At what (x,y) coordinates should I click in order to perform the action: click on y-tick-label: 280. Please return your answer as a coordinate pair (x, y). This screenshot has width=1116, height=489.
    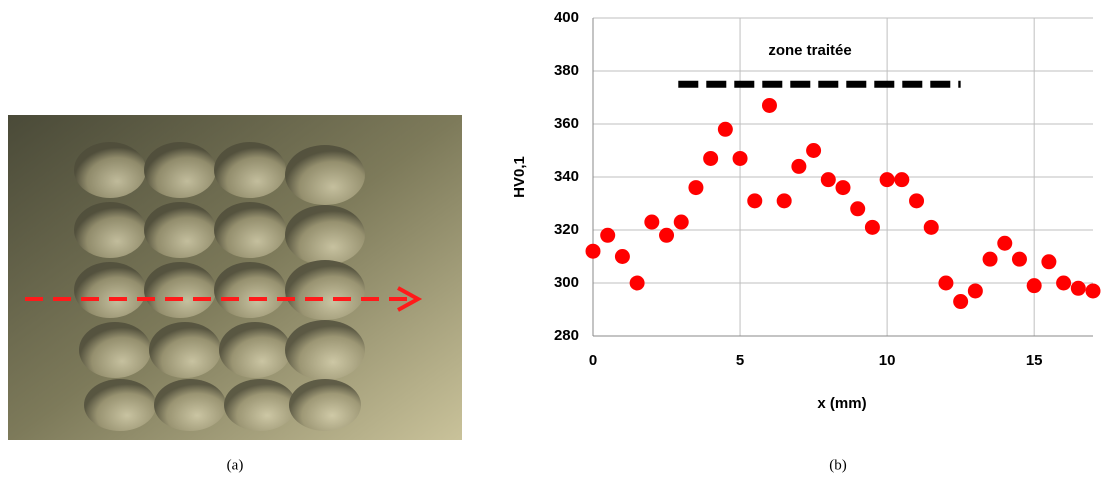
    Looking at the image, I should click on (566, 335).